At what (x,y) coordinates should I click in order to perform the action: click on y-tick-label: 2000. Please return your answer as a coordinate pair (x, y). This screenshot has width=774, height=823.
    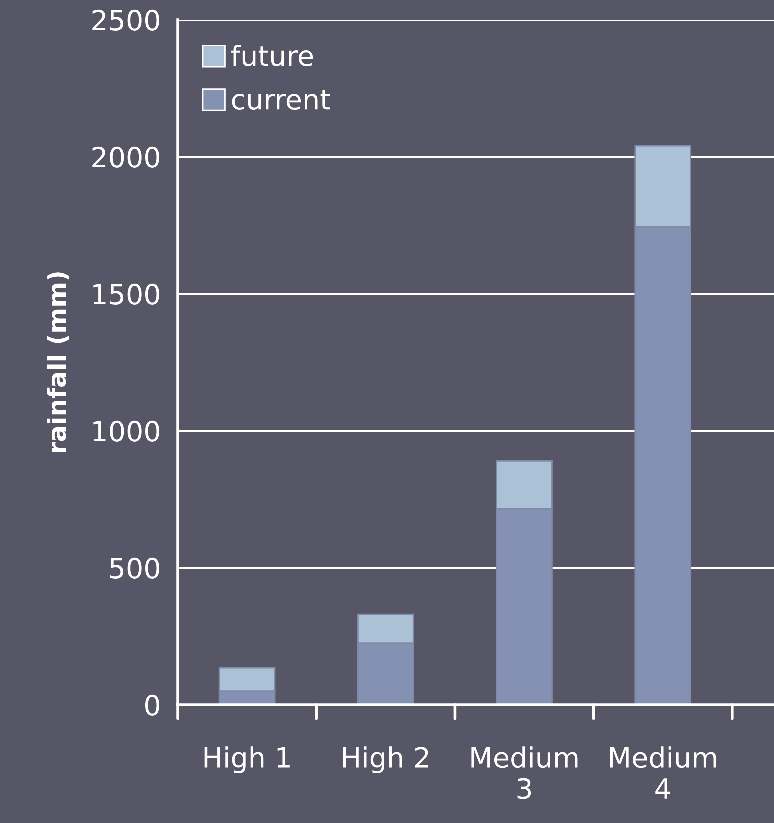
    Looking at the image, I should click on (126, 157).